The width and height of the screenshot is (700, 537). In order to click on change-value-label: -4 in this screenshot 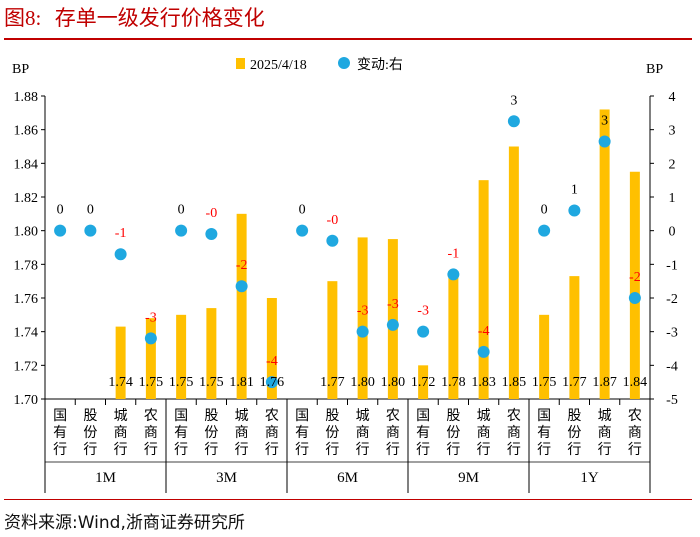, I will do `click(484, 331)`.